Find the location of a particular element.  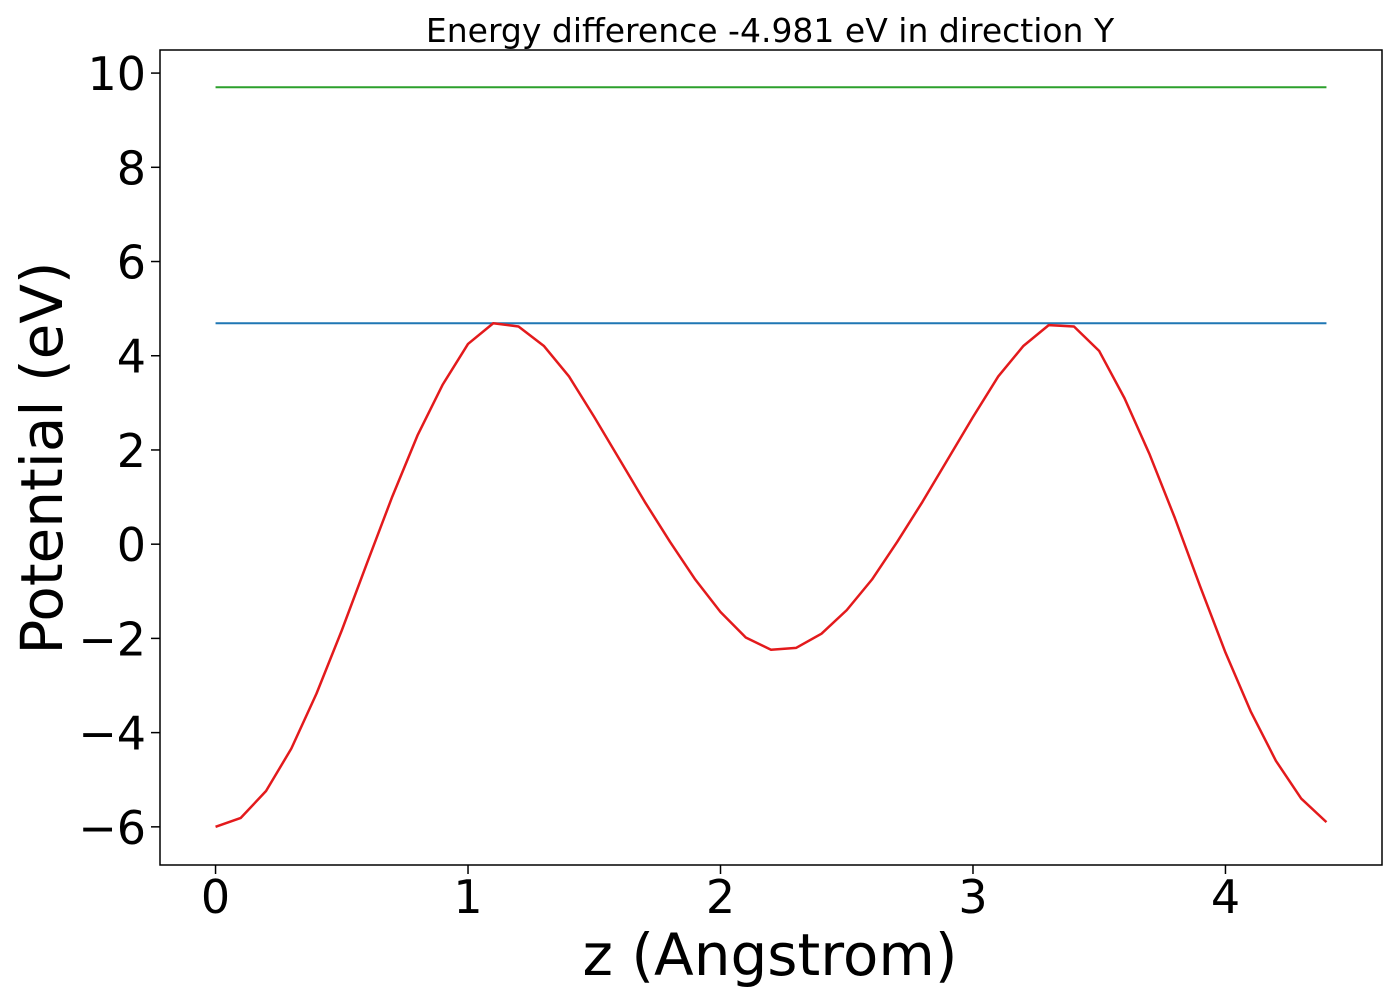

x-tick-label: 1 is located at coordinates (467, 897).